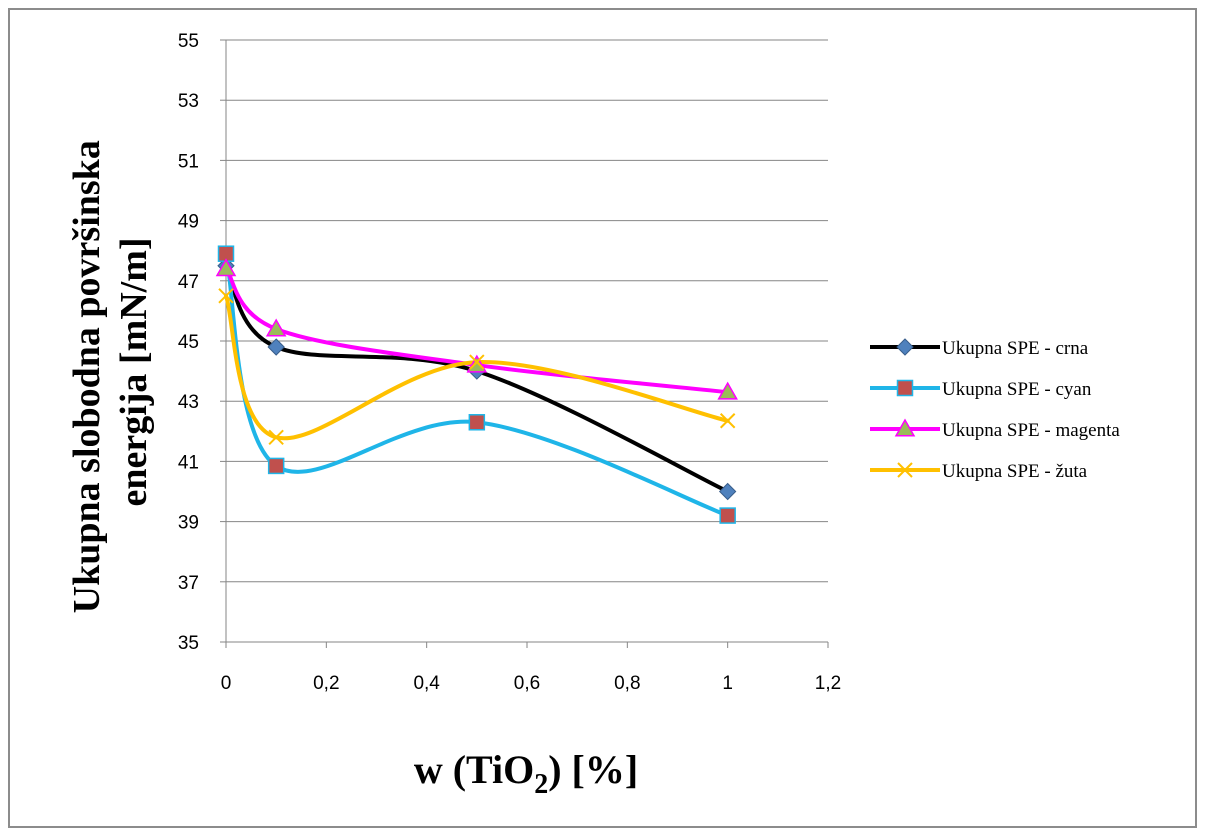 This screenshot has height=828, width=1207. I want to click on series-lines, so click(477, 384).